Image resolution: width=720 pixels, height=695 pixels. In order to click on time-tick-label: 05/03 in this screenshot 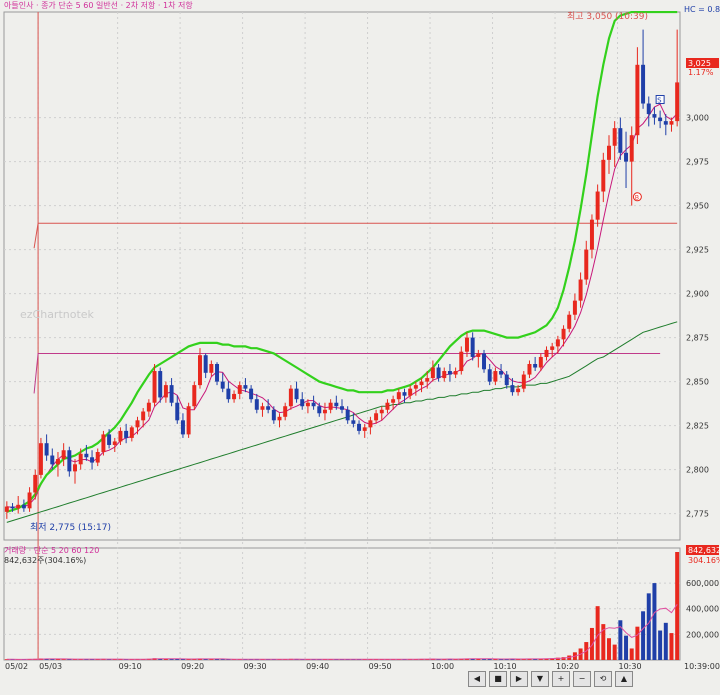, I will do `click(50, 666)`.